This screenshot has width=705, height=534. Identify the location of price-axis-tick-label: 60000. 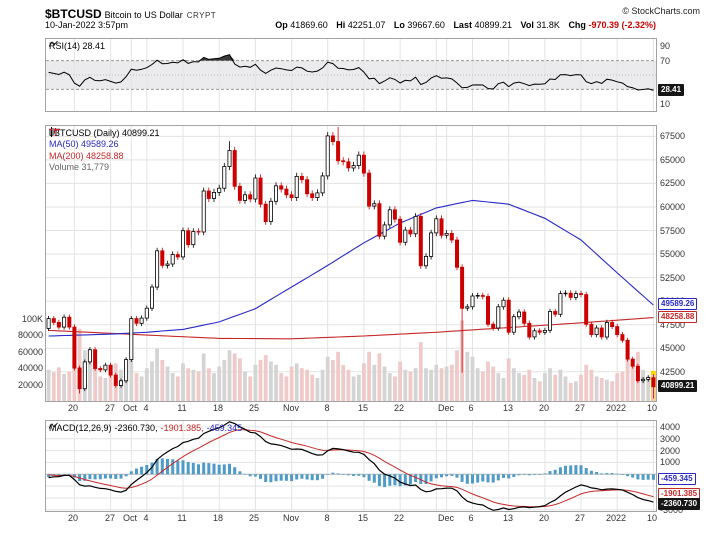
(673, 207).